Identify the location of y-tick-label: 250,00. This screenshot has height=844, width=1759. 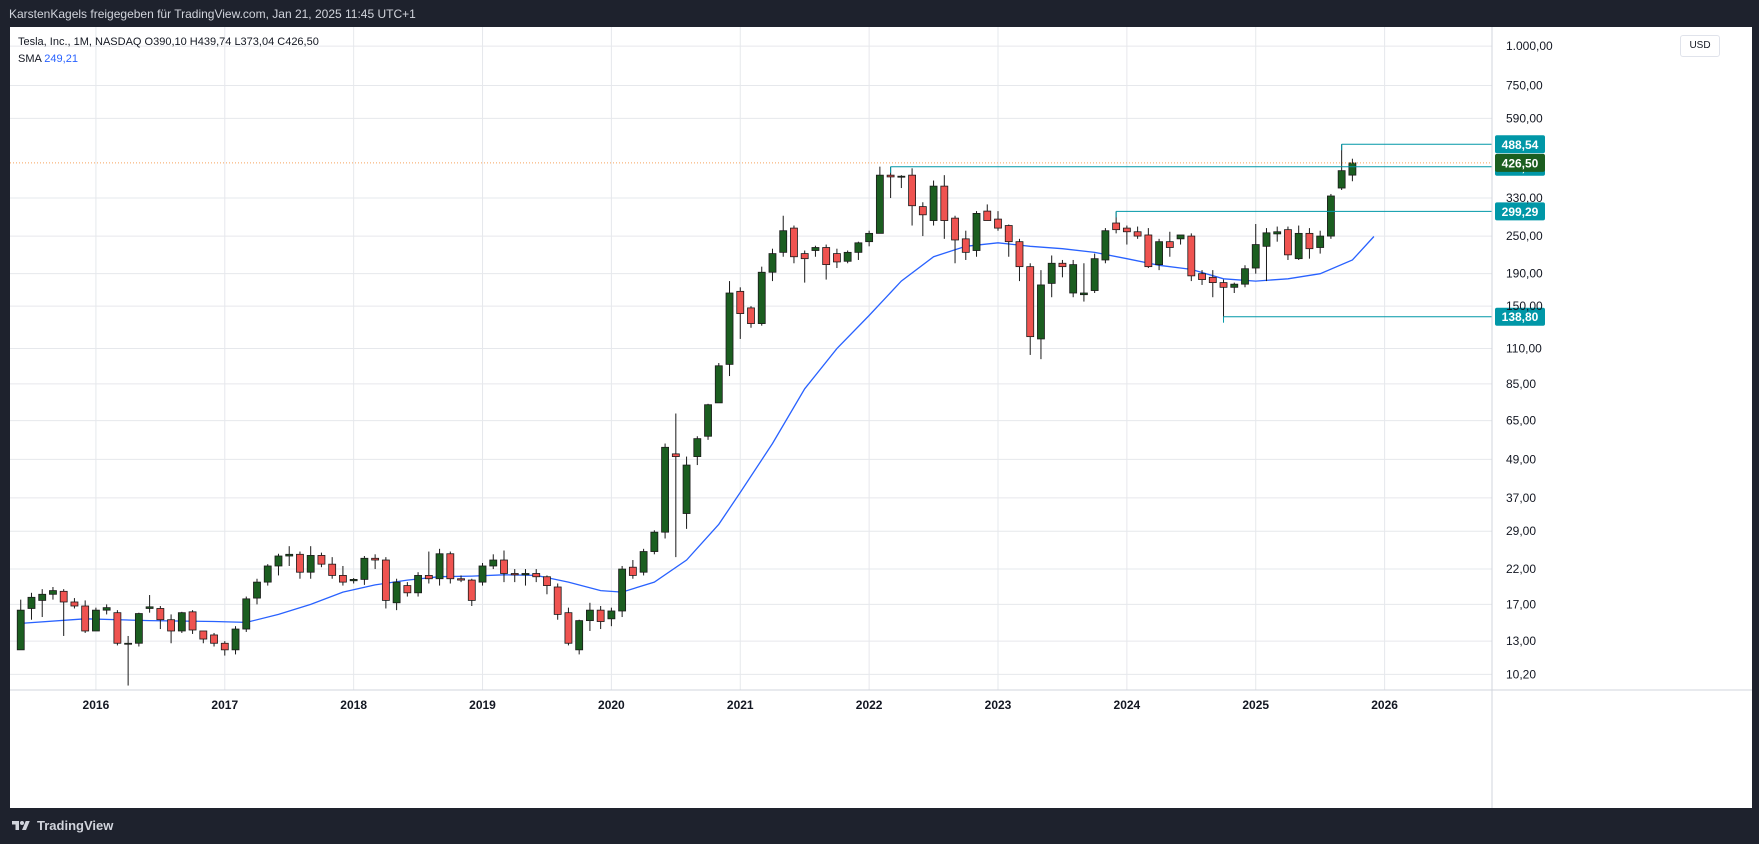
(1524, 236).